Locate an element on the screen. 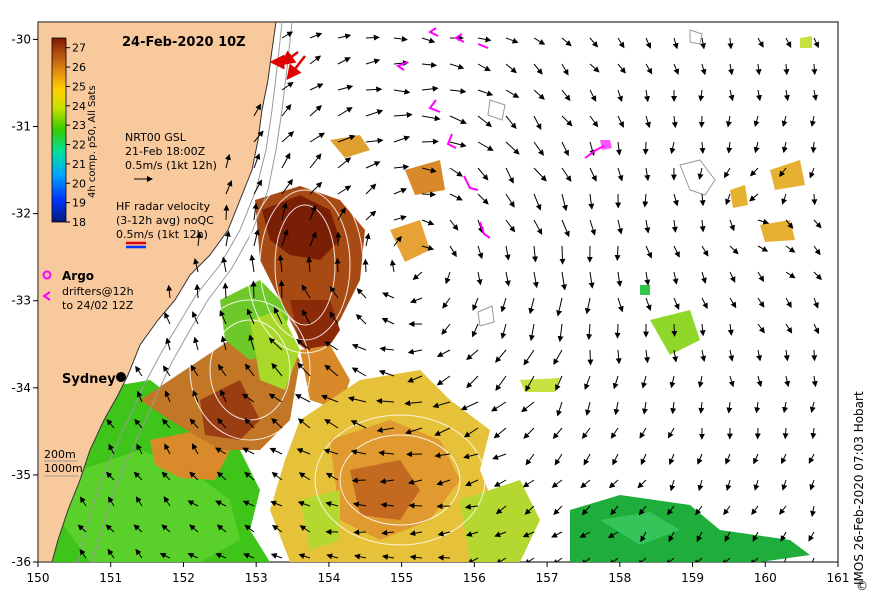 Image resolution: width=879 pixels, height=600 pixels. argo-symbol is located at coordinates (47, 275).